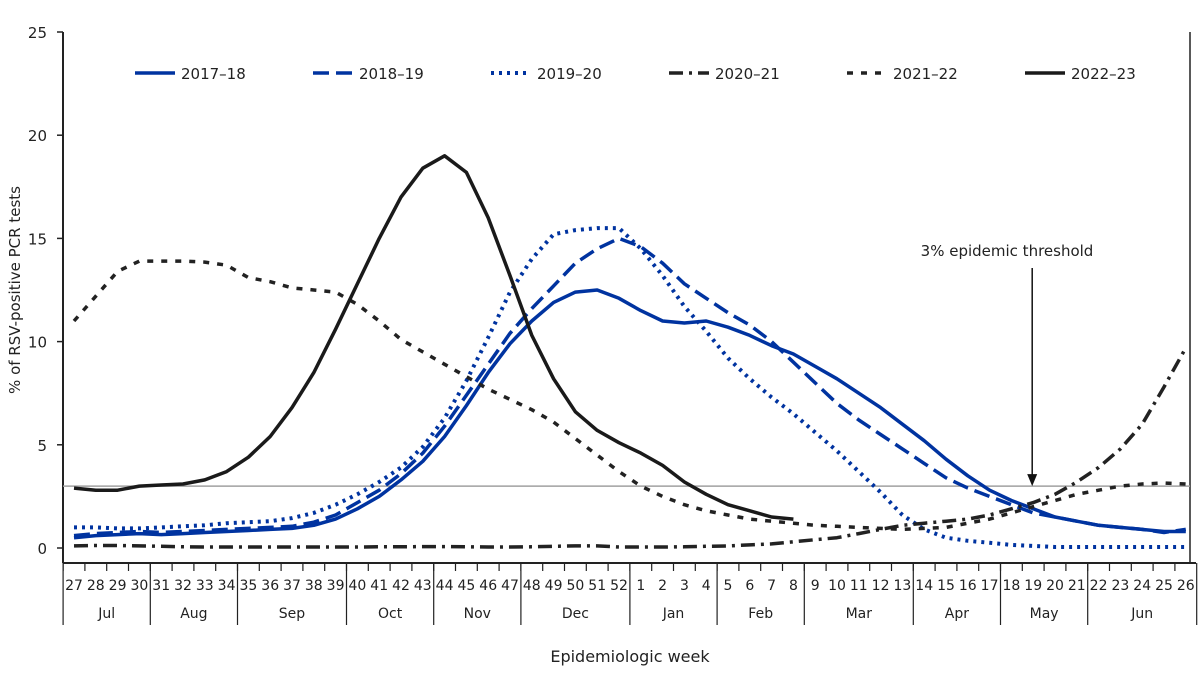 The image size is (1200, 690). What do you see at coordinates (924, 586) in the screenshot?
I see `week-label: 14` at bounding box center [924, 586].